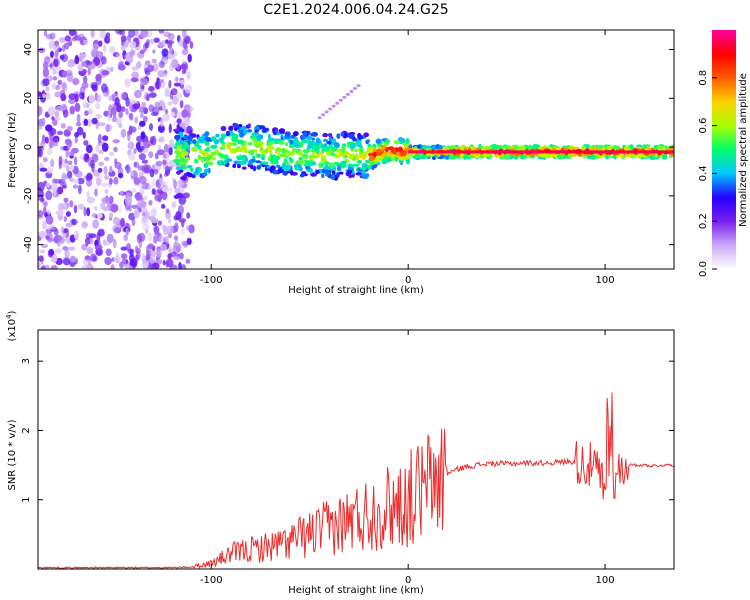 Image resolution: width=750 pixels, height=600 pixels. I want to click on y-tick-label: 3, so click(26, 361).